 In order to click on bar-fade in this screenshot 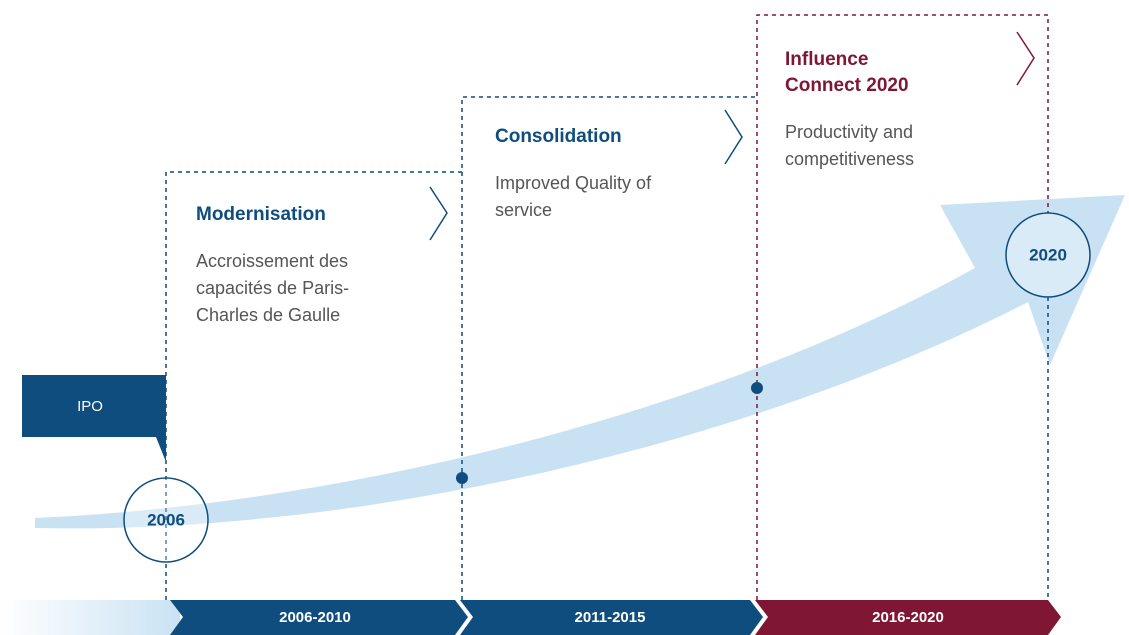, I will do `click(90, 617)`.